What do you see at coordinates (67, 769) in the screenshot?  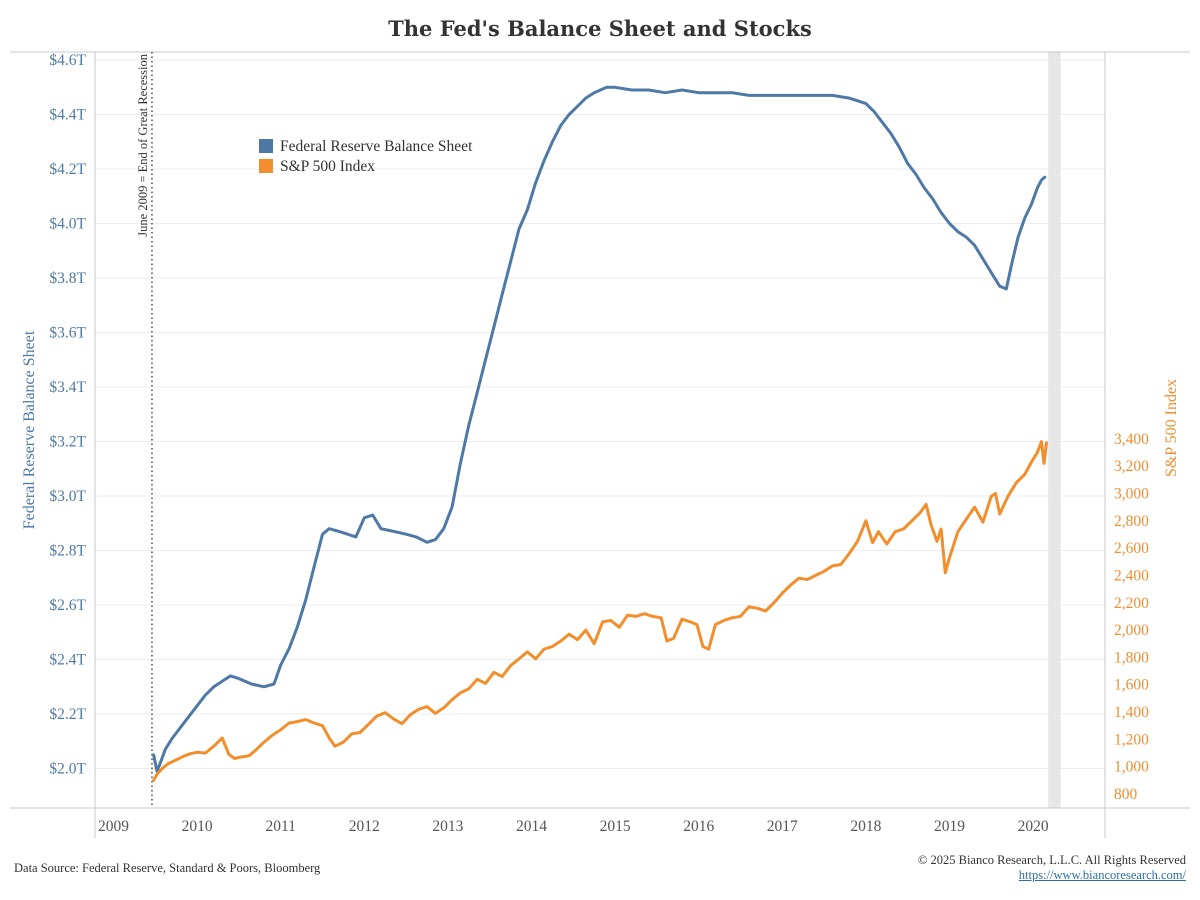 I see `y-left-tick-label: $2.0T` at bounding box center [67, 769].